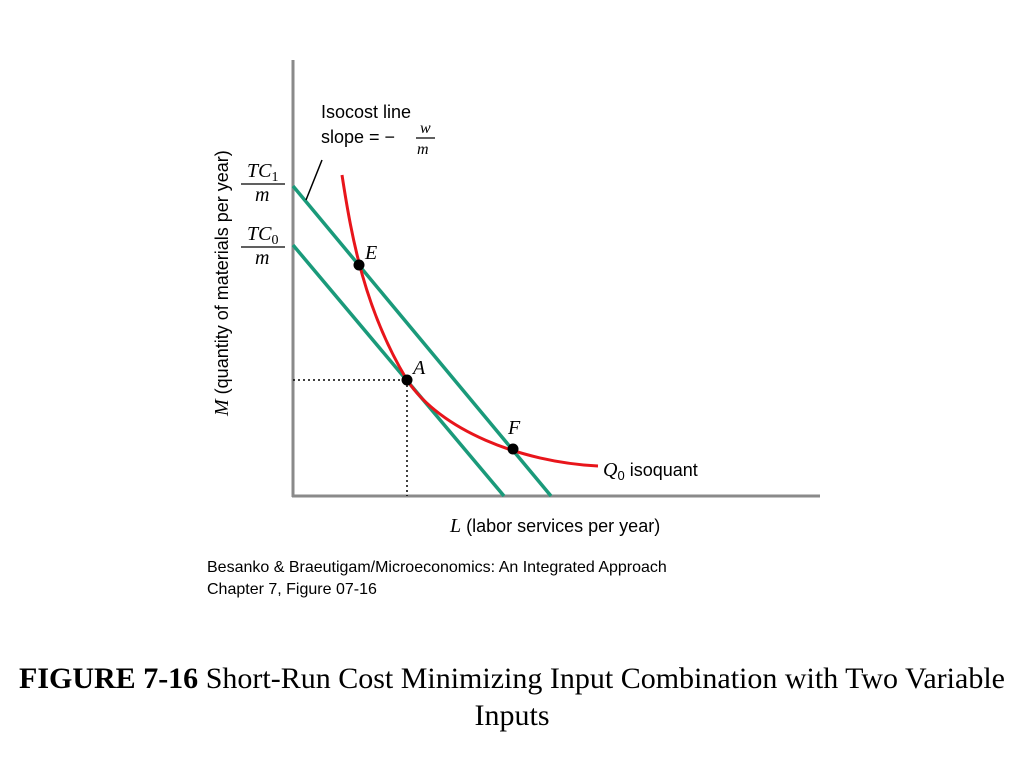 This screenshot has height=768, width=1024. I want to click on figure-caption-number: FIGURE 7-16, so click(109, 678).